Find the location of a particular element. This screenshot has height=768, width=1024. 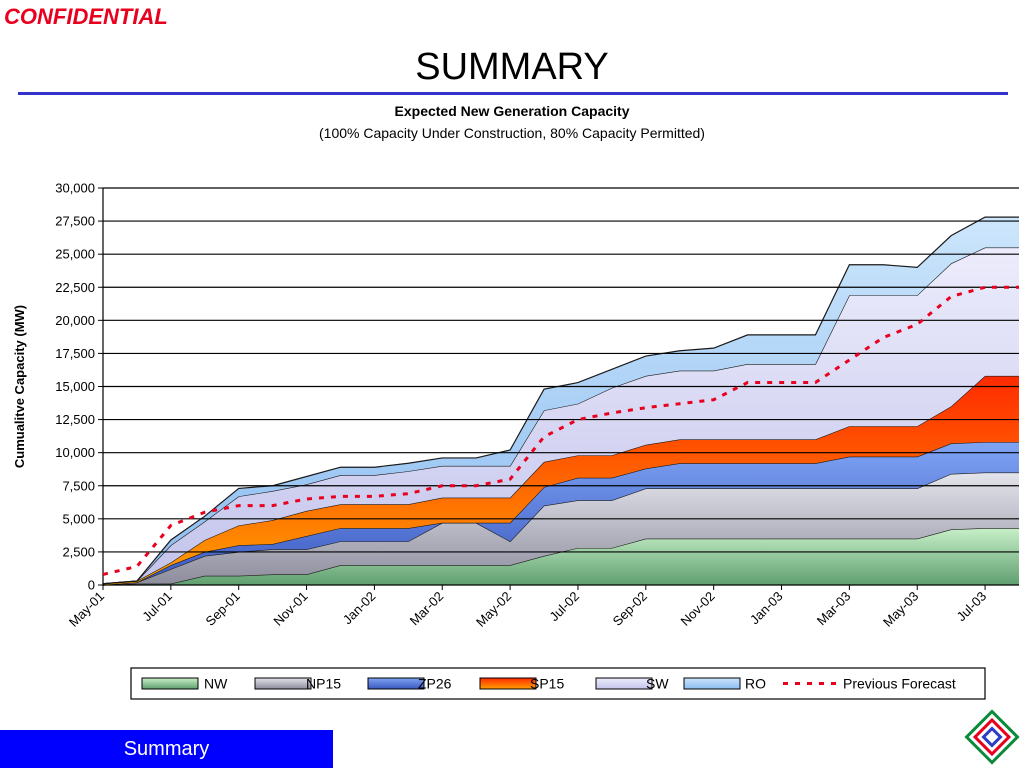

area-np15 is located at coordinates (561, 528).